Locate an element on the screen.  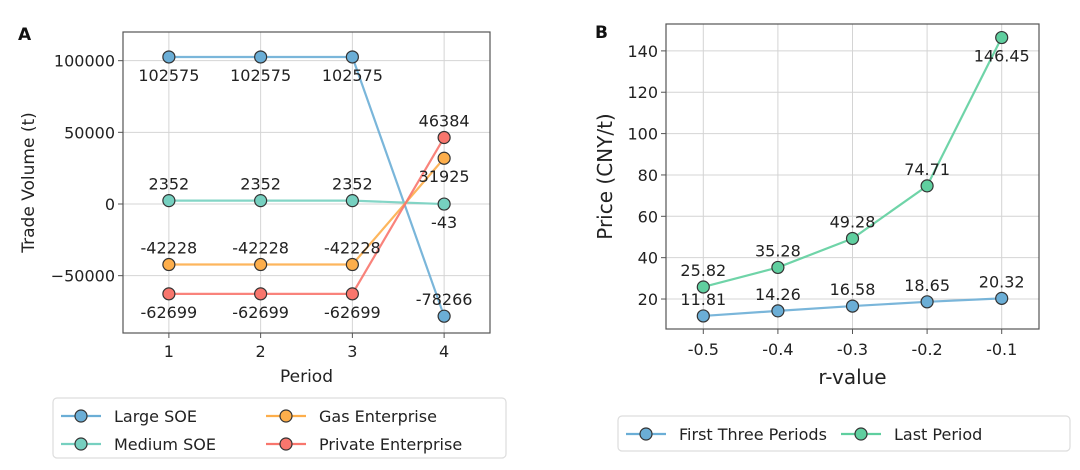
legend-item-gas-enterprise: Gas Enterprise is located at coordinates (351, 416).